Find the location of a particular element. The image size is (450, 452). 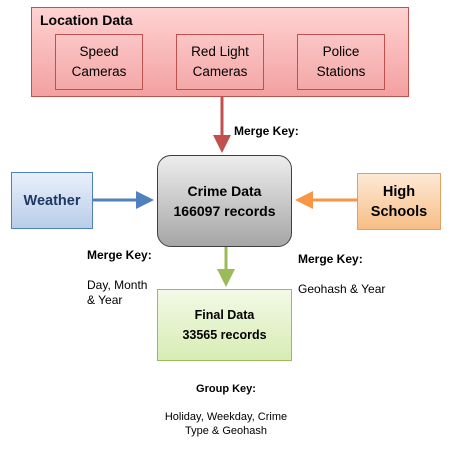

final-data-records: 33565 records is located at coordinates (224, 335).